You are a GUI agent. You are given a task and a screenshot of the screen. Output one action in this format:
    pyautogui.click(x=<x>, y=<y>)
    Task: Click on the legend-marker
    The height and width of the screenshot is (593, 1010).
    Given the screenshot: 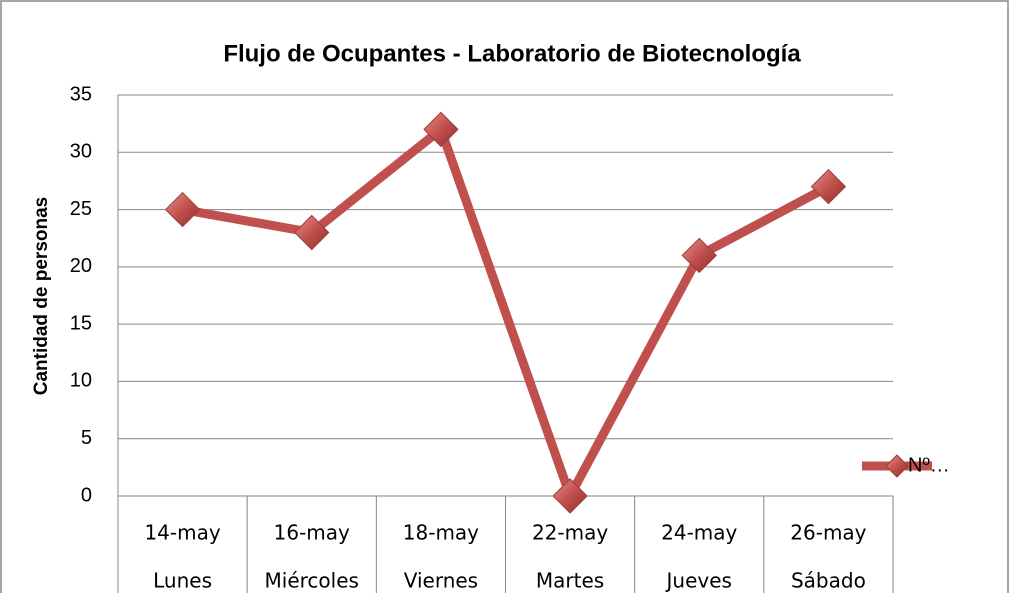 What is the action you would take?
    pyautogui.click(x=897, y=466)
    